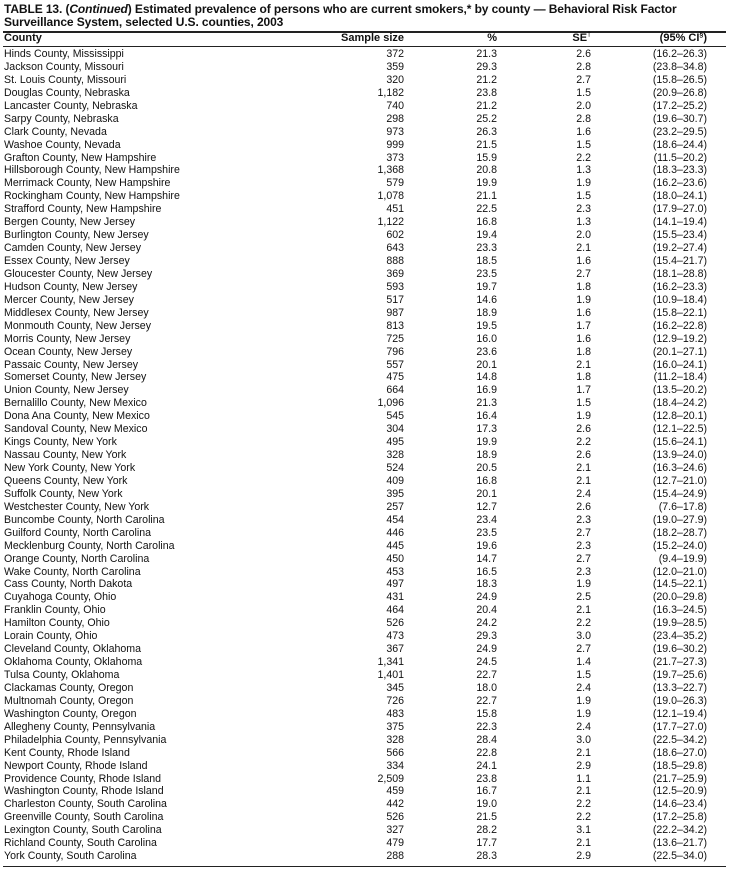  Describe the element at coordinates (486, 726) in the screenshot. I see `cell-percent: 22.3` at that location.